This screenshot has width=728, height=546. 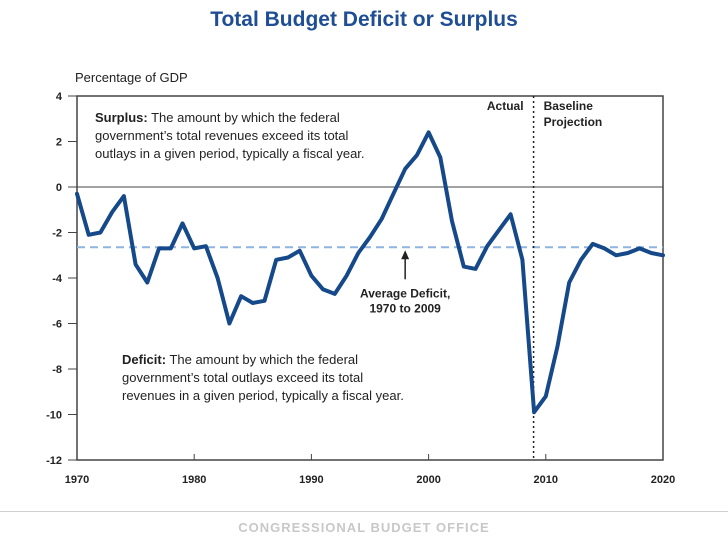 What do you see at coordinates (59, 143) in the screenshot?
I see `y-tick-label: 2` at bounding box center [59, 143].